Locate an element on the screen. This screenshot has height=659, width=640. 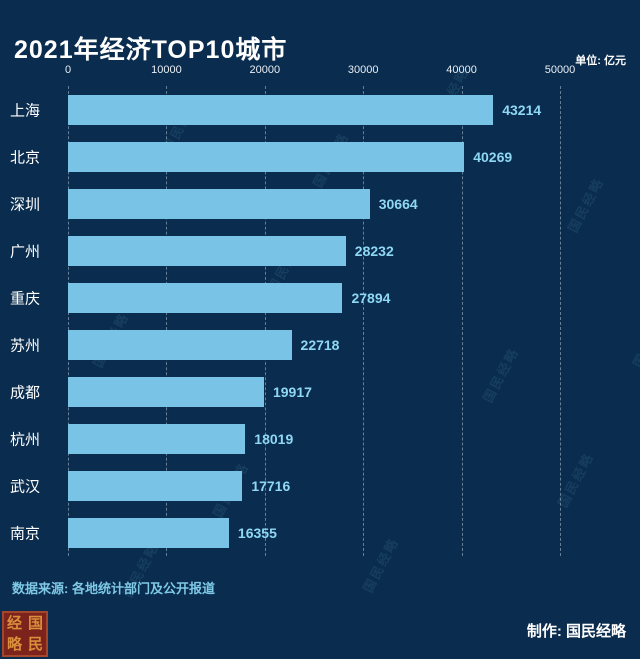
bar-value-label: 17716 is located at coordinates (271, 485).